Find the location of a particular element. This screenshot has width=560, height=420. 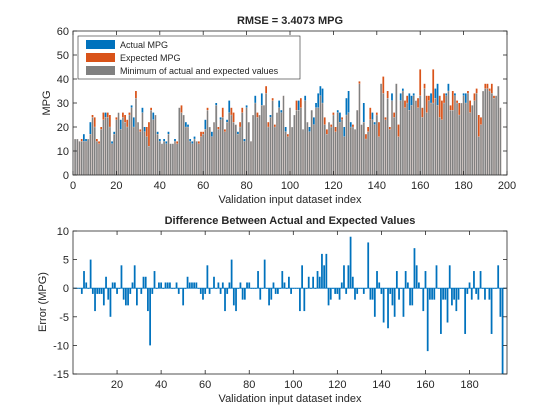

x-tick-label: 140 is located at coordinates (381, 385).